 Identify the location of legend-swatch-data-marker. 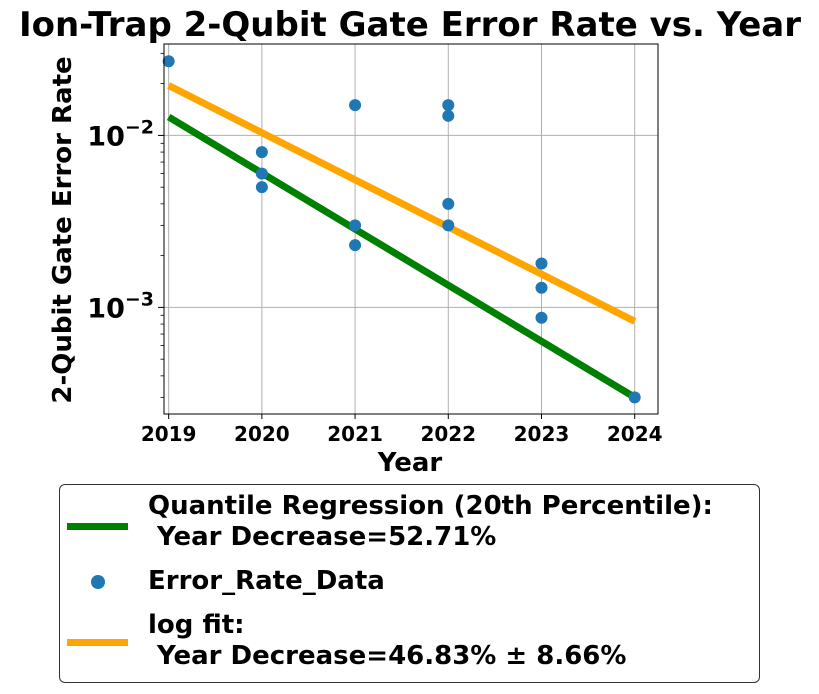
(98, 582).